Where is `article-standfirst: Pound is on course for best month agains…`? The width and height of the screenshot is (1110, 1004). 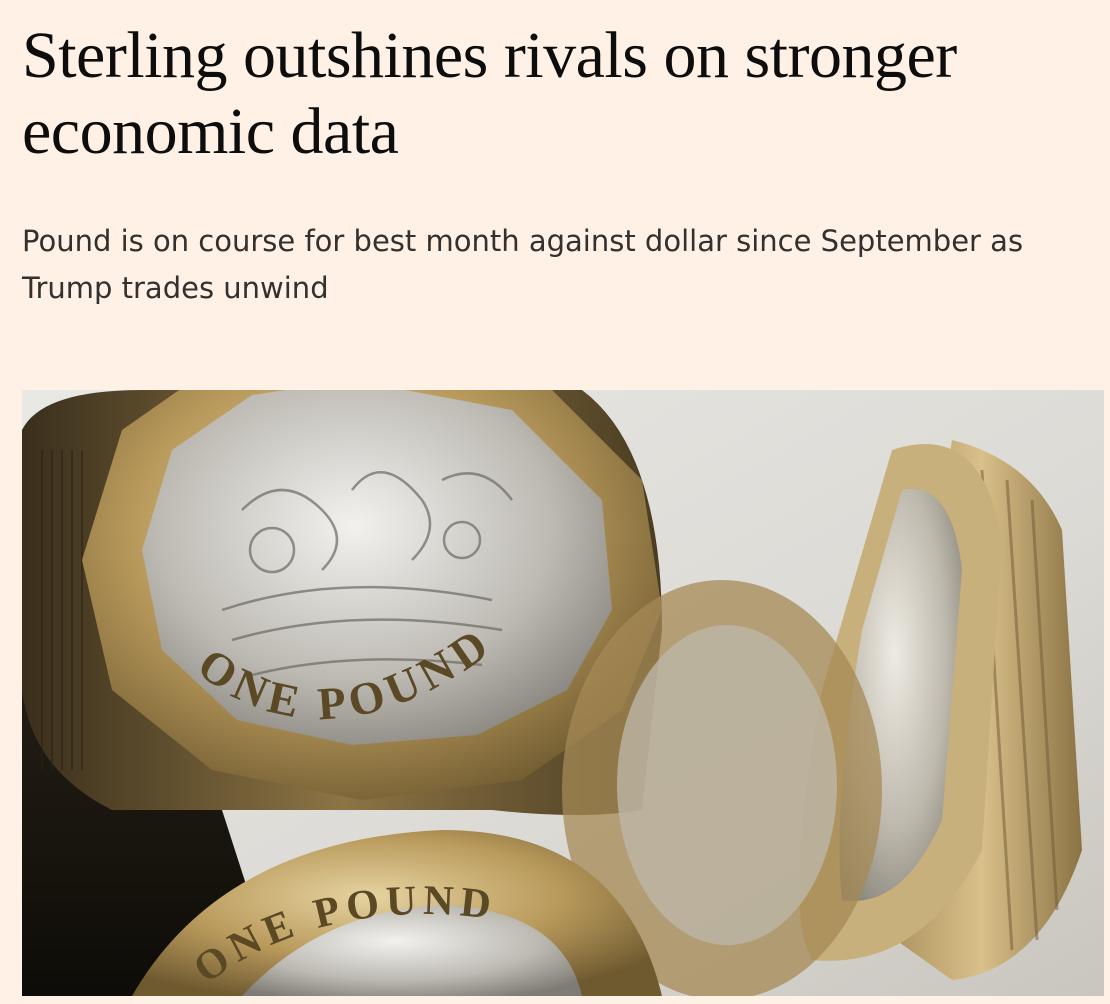 article-standfirst: Pound is on course for best month agains… is located at coordinates (523, 264).